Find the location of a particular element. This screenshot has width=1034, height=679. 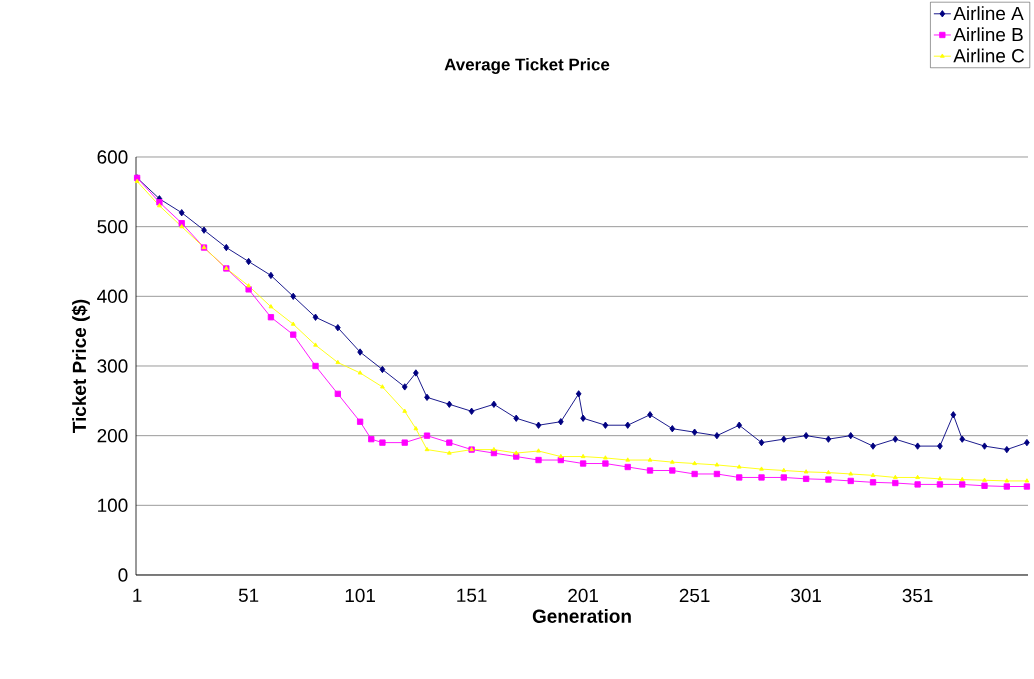

x-tick-label: 351 is located at coordinates (917, 595).